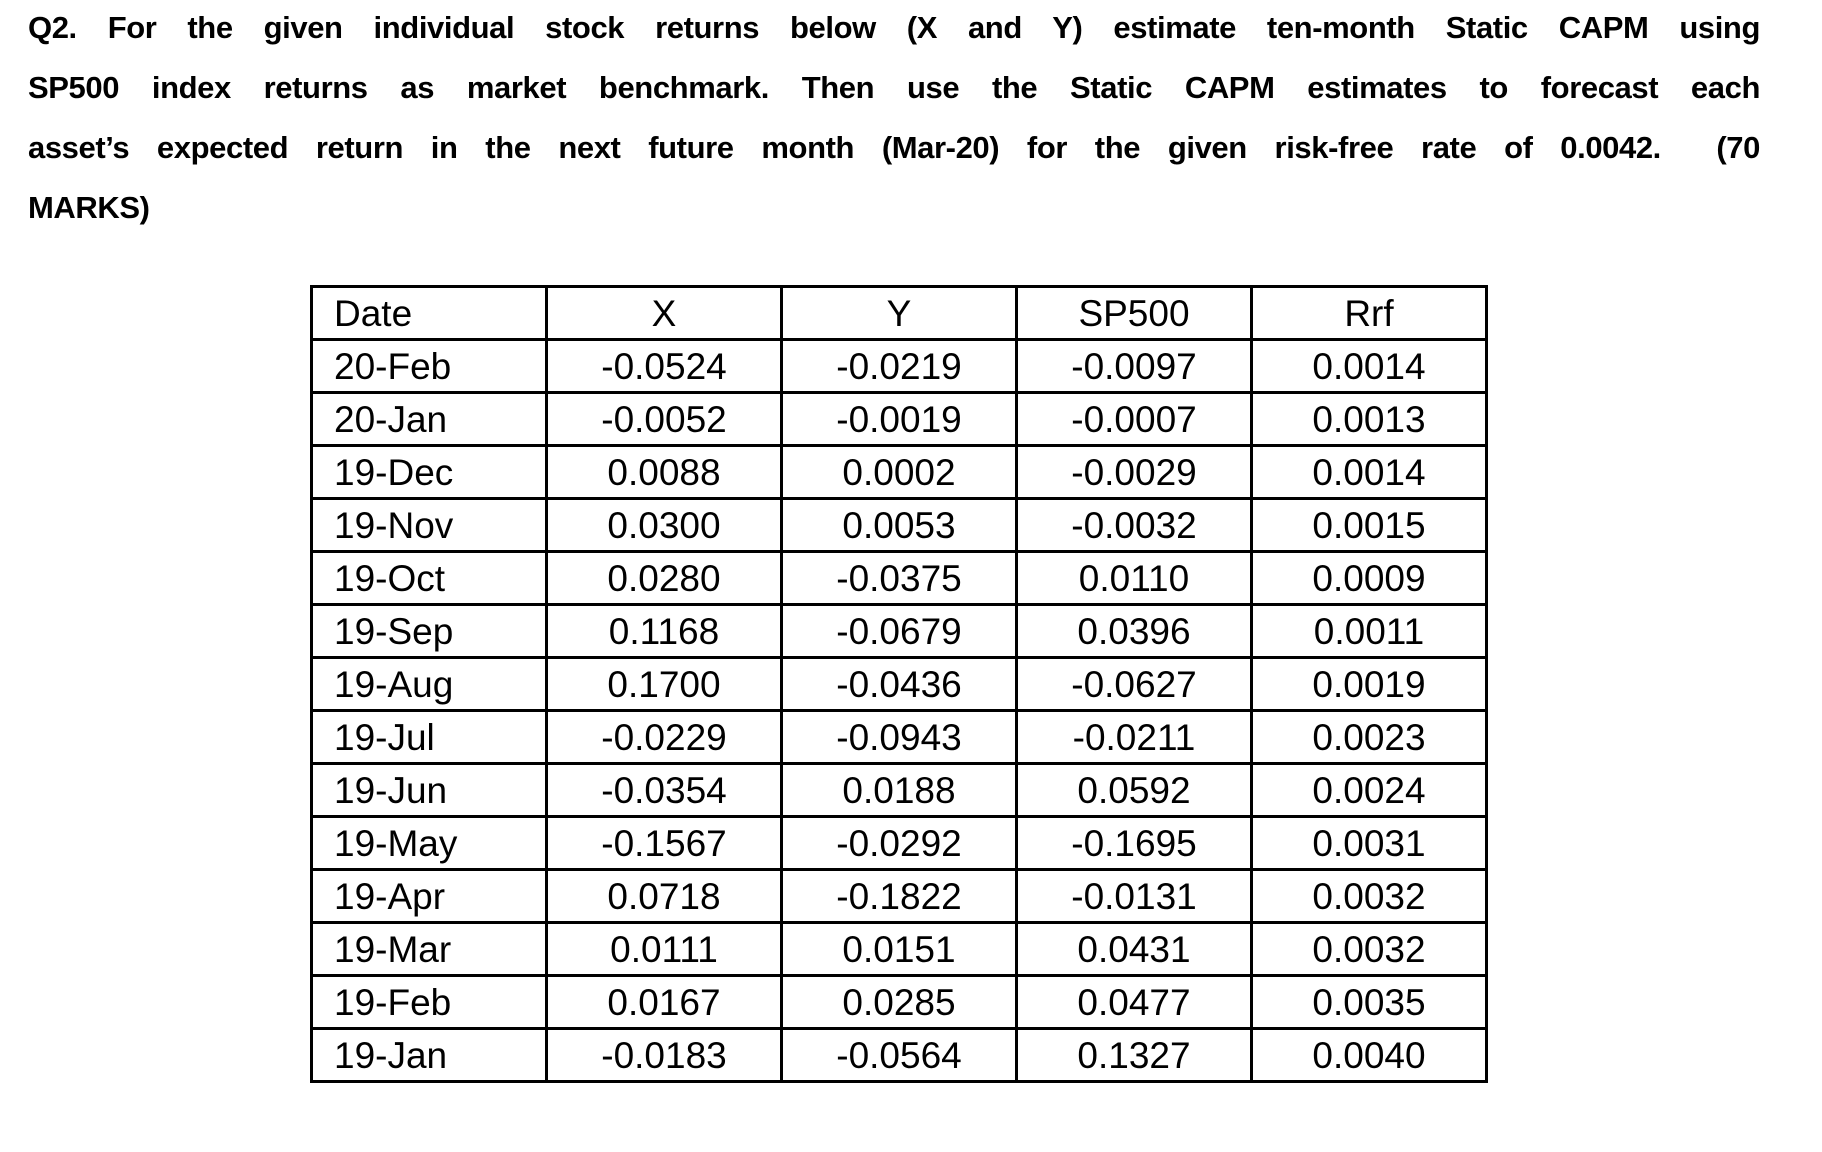 Image resolution: width=1822 pixels, height=1152 pixels. What do you see at coordinates (1369, 737) in the screenshot?
I see `value-cell: 0.0023` at bounding box center [1369, 737].